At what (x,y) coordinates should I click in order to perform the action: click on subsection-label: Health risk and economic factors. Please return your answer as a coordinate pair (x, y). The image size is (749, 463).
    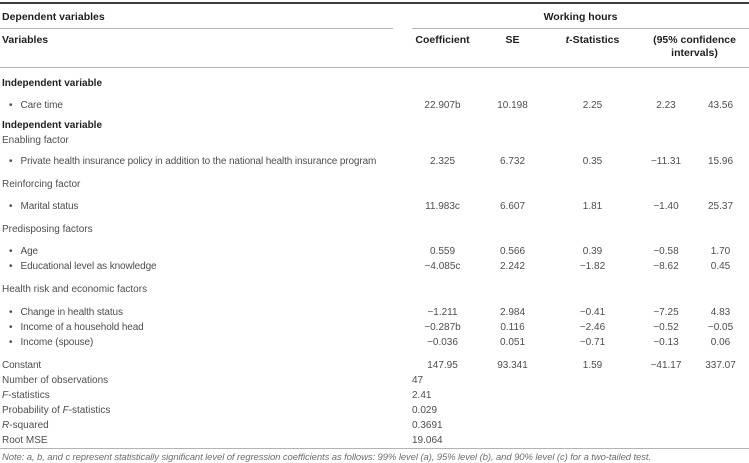
    Looking at the image, I should click on (75, 289).